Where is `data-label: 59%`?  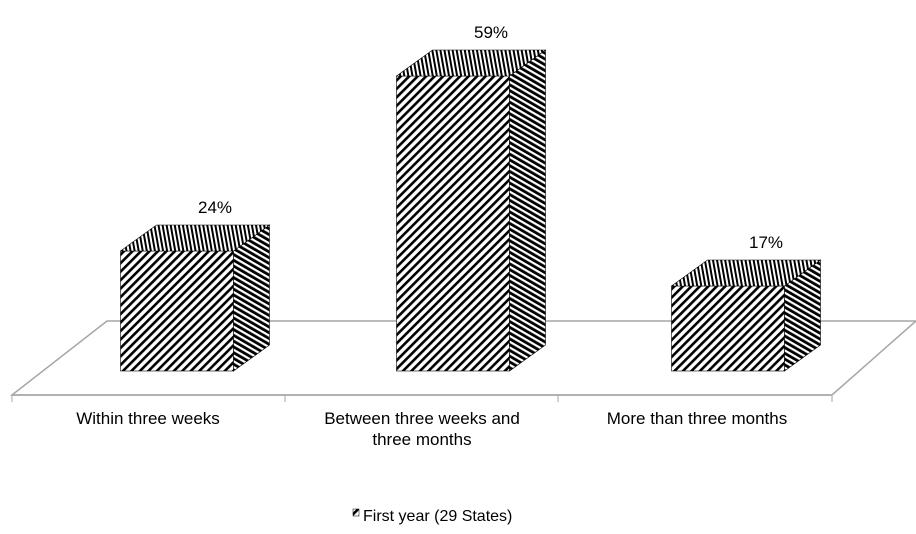 data-label: 59% is located at coordinates (491, 32).